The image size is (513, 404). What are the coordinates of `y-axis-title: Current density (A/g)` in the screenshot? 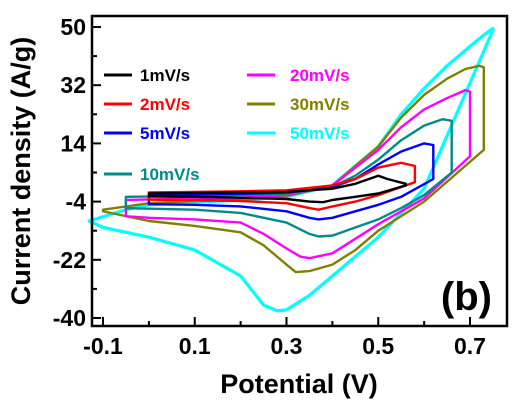 It's located at (21, 171).